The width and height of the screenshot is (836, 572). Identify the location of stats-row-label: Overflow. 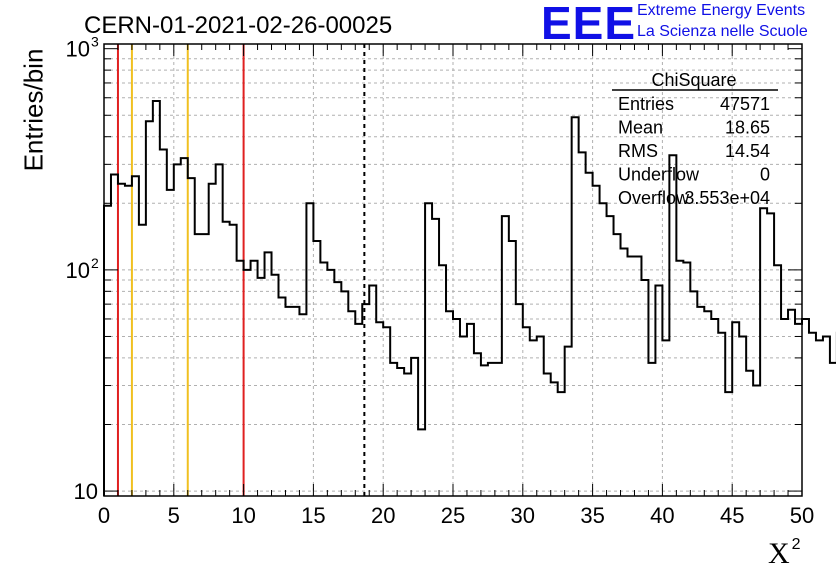
(654, 198).